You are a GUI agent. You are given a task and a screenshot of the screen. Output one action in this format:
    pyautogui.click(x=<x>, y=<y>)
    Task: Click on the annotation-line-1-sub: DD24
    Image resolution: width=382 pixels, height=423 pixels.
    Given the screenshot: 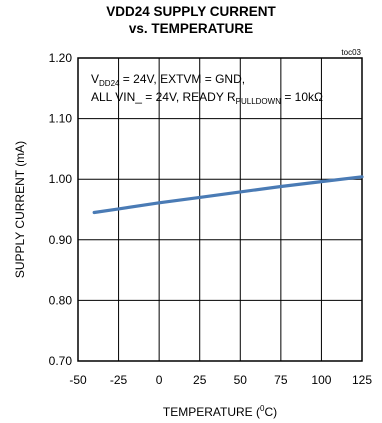 What is the action you would take?
    pyautogui.click(x=109, y=83)
    